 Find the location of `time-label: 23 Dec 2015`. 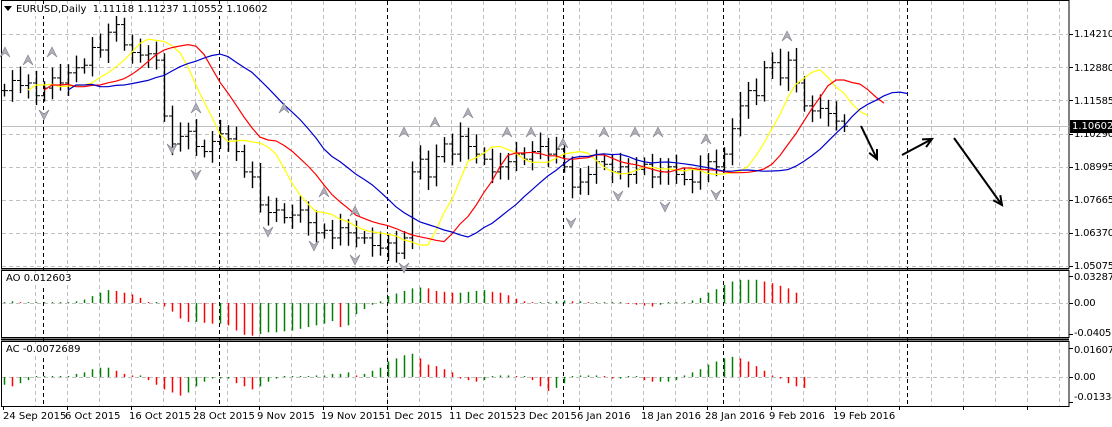

time-label: 23 Dec 2015 is located at coordinates (545, 416).